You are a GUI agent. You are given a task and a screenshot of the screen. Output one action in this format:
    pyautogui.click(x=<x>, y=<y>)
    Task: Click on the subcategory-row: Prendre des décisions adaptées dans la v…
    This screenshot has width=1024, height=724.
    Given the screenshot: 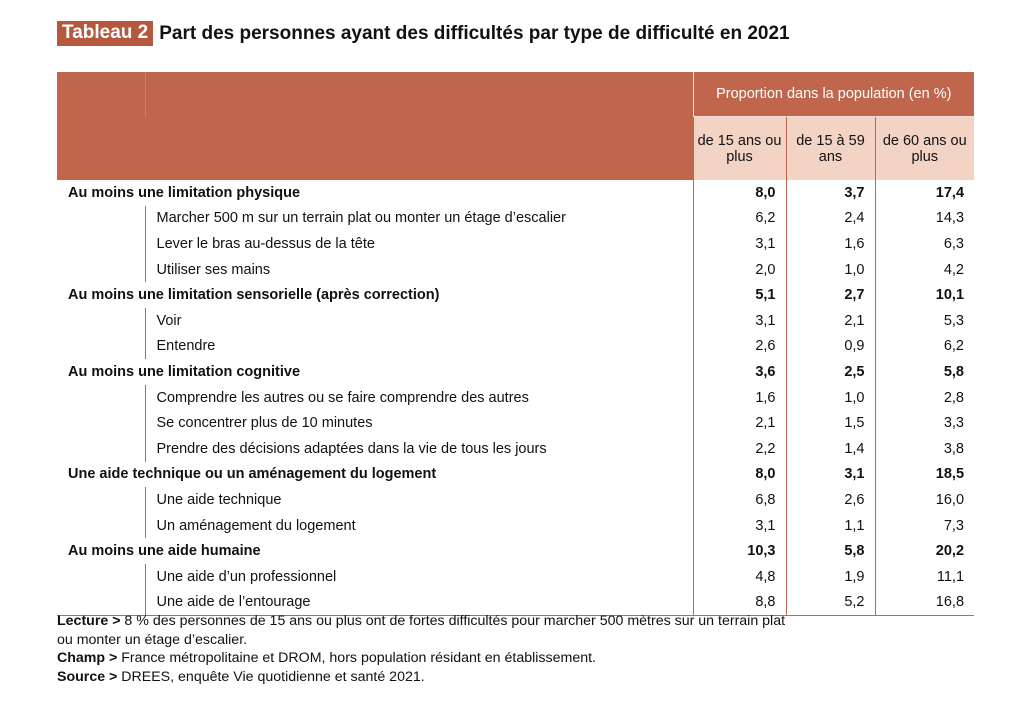 What is the action you would take?
    pyautogui.click(x=516, y=448)
    